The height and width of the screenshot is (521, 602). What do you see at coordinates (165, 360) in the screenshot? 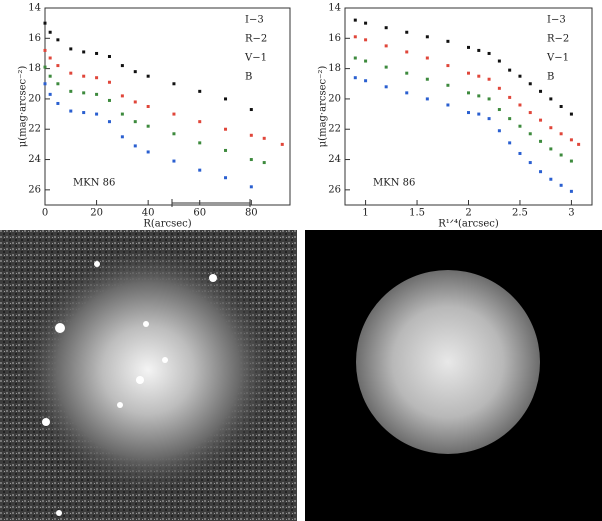
I see `knot` at bounding box center [165, 360].